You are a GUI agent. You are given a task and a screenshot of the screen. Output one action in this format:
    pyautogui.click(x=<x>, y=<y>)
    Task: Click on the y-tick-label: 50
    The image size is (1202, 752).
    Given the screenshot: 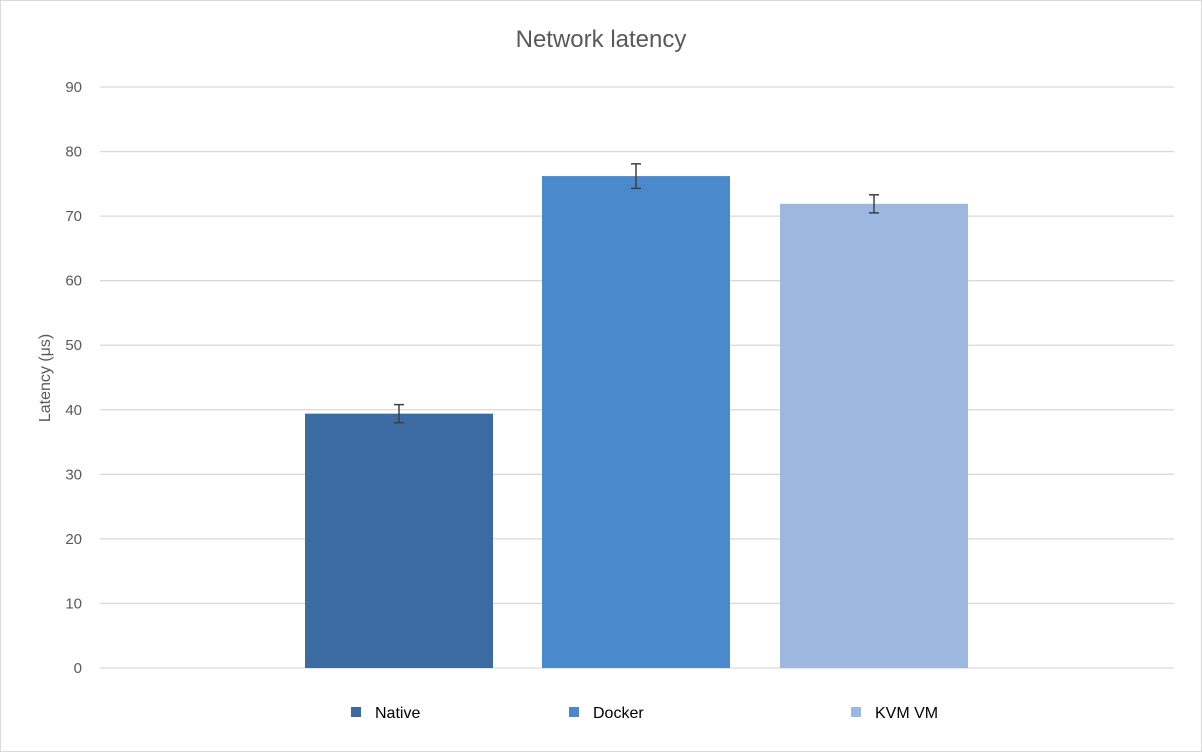 What is the action you would take?
    pyautogui.click(x=73, y=345)
    